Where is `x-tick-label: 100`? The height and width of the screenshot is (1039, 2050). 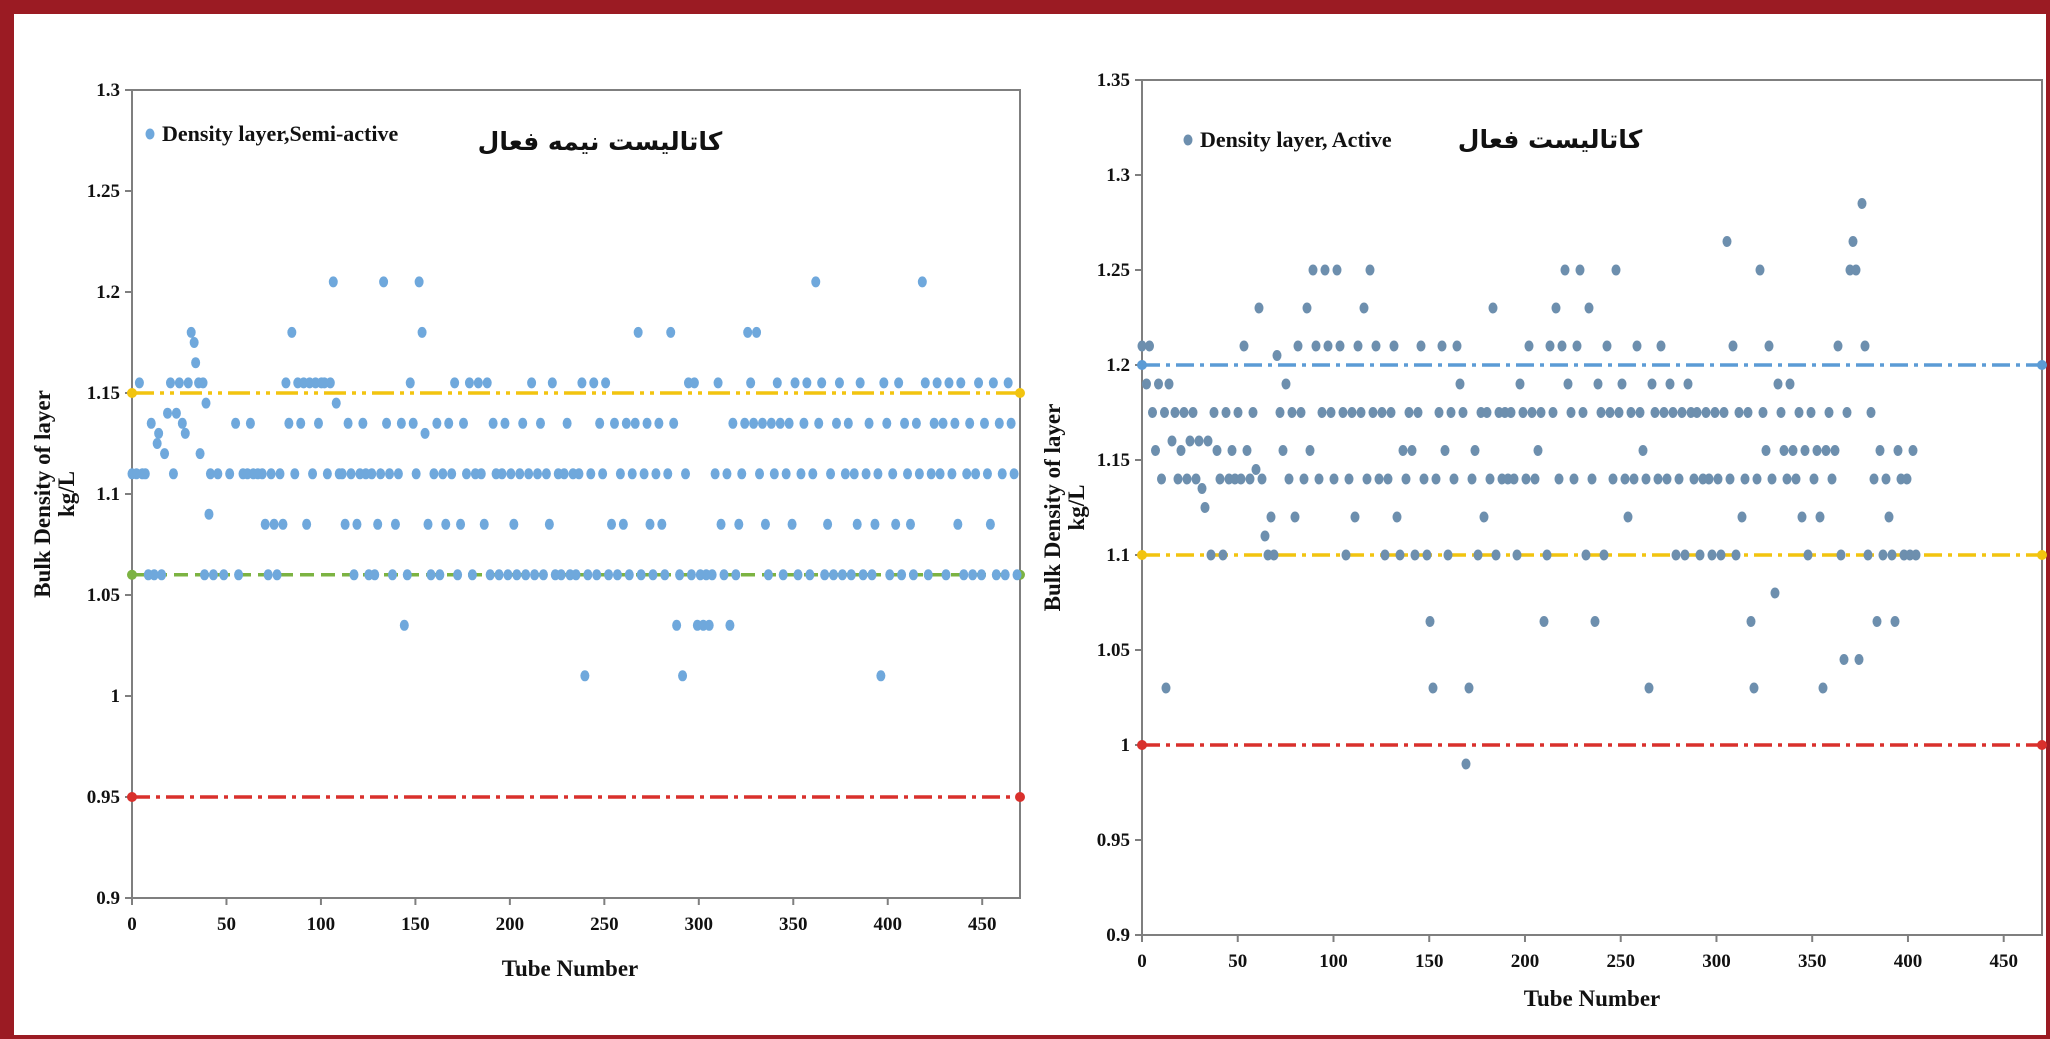
x-tick-label: 100 is located at coordinates (1333, 961).